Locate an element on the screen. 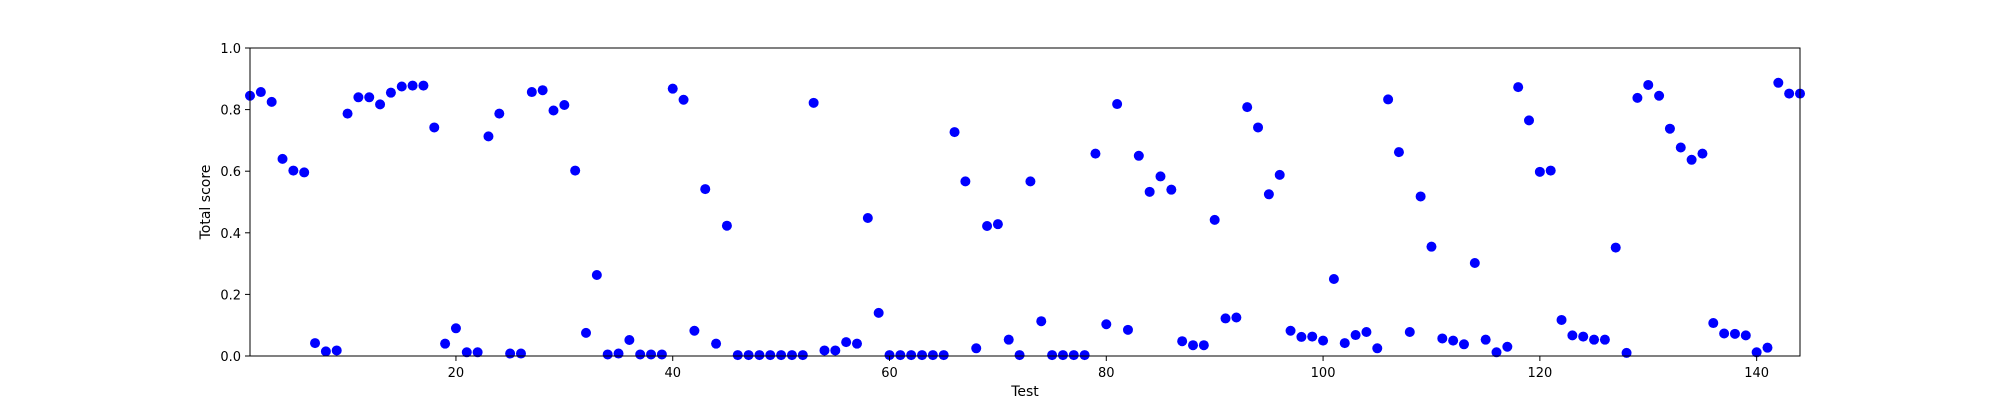 This screenshot has height=400, width=2000. y-tick-label: 1.0 is located at coordinates (230, 49).